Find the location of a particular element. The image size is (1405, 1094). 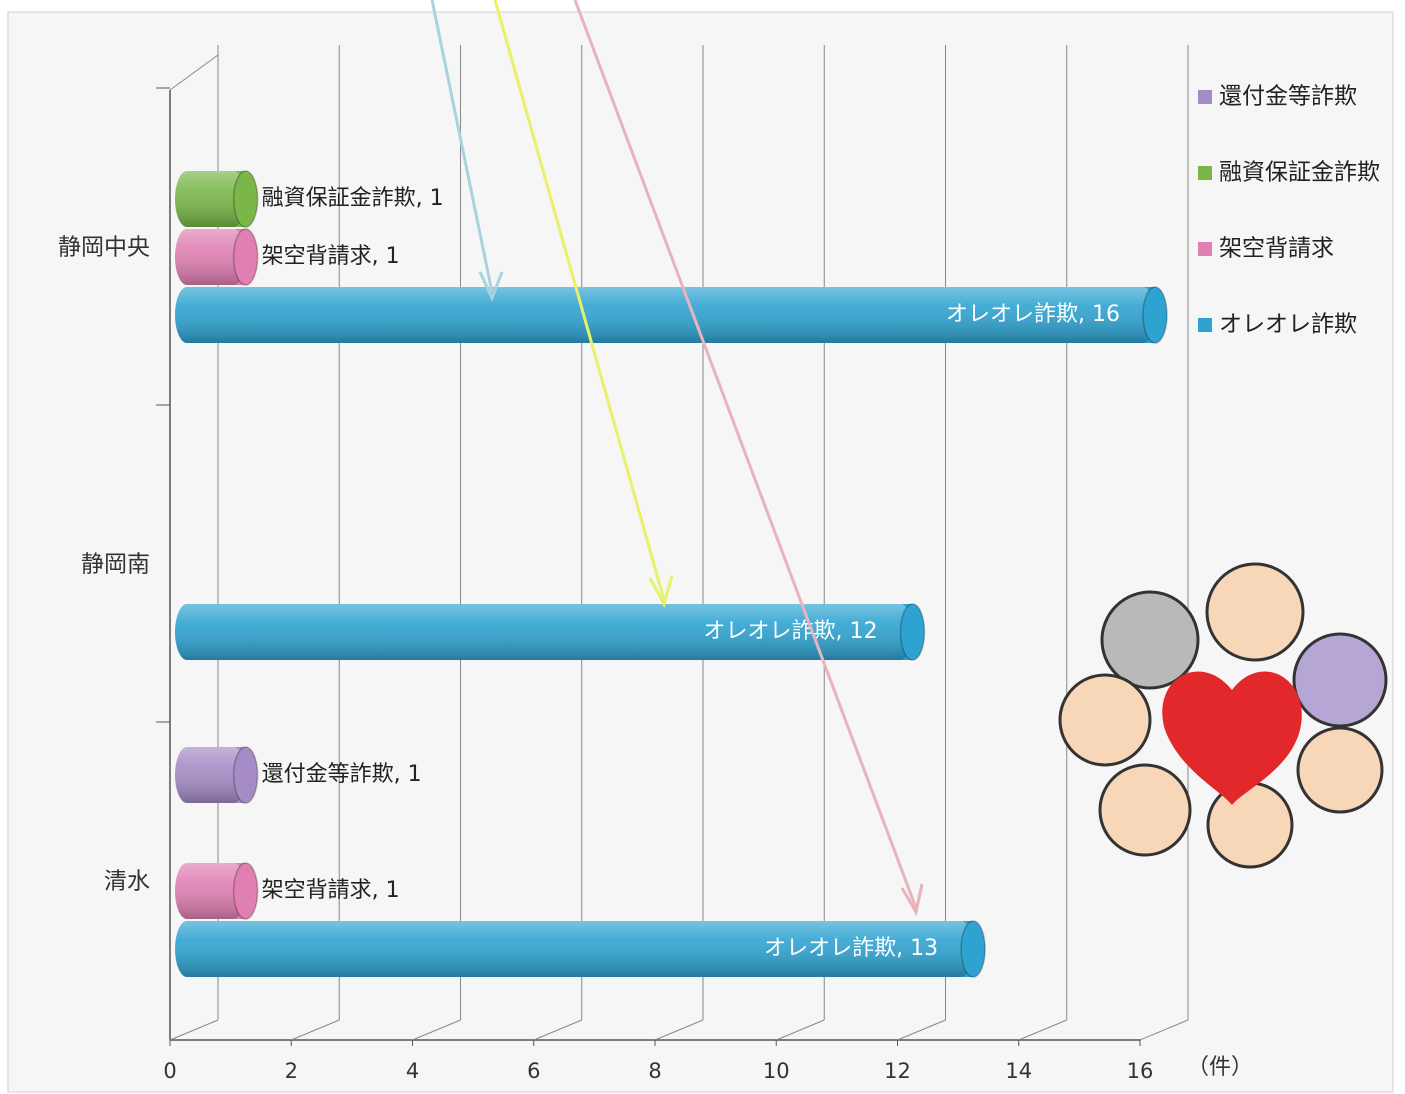

x-tick-label: 10 is located at coordinates (776, 1071).